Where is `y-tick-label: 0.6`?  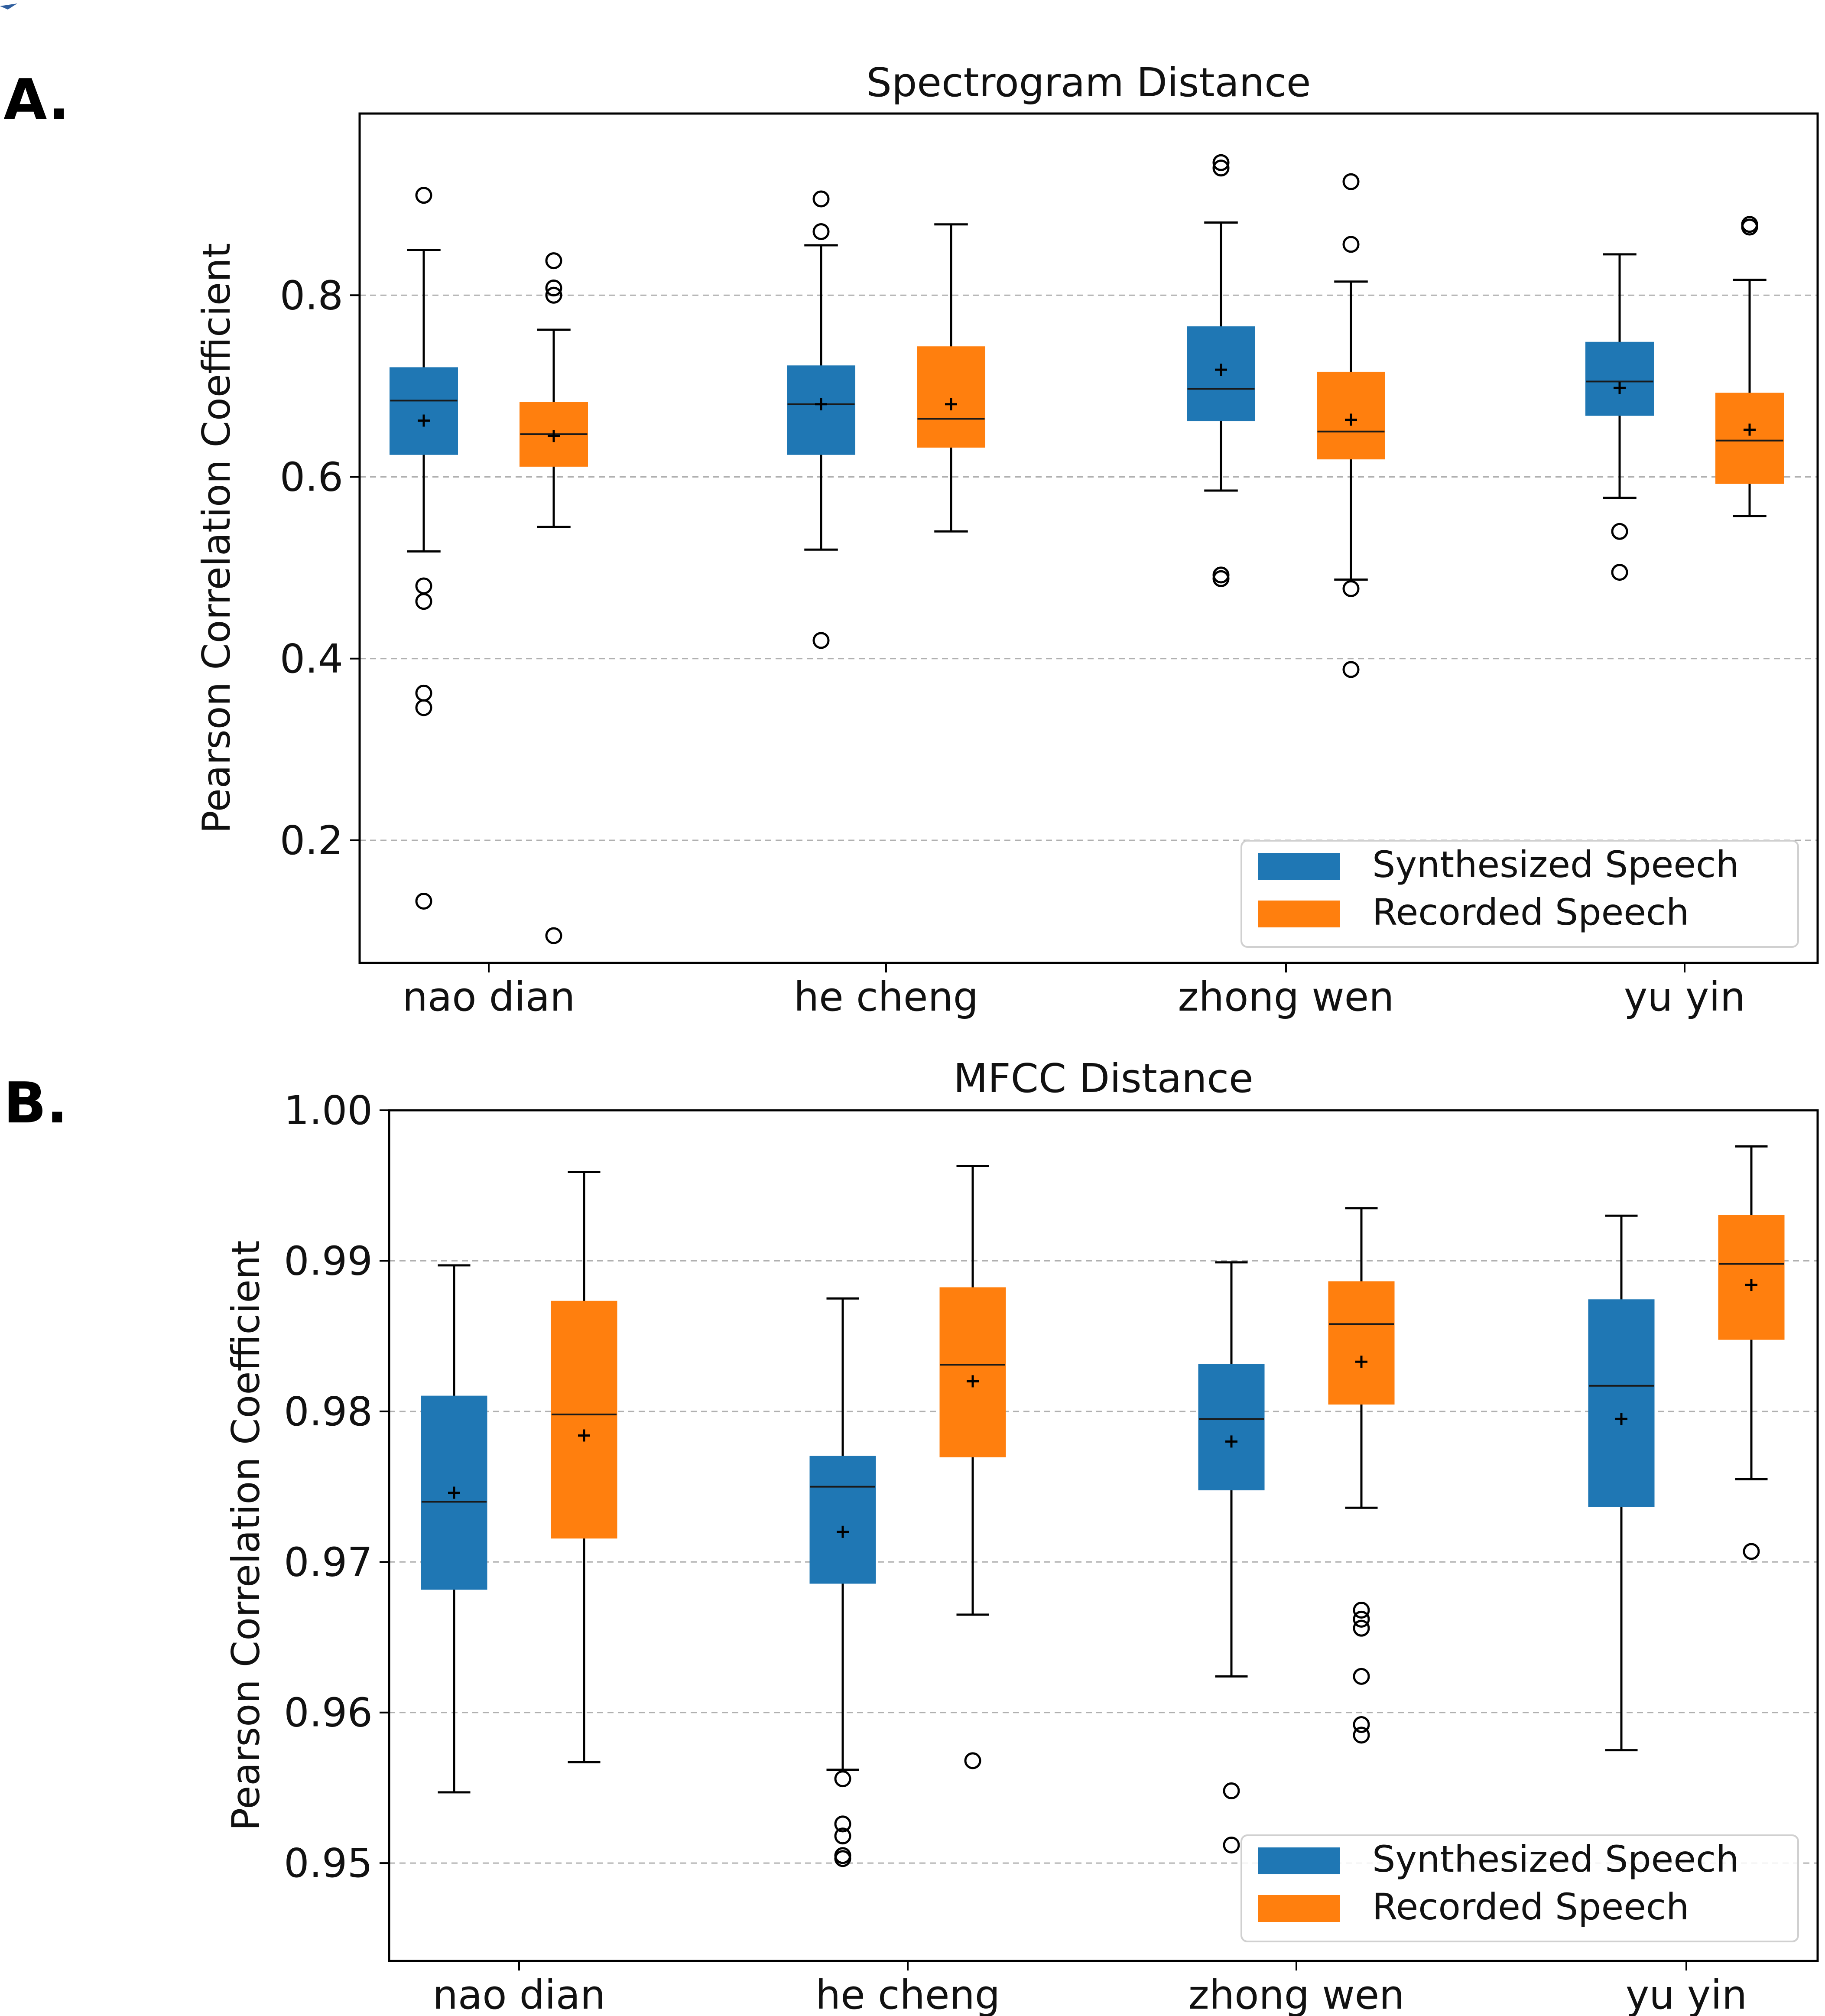 y-tick-label: 0.6 is located at coordinates (311, 477).